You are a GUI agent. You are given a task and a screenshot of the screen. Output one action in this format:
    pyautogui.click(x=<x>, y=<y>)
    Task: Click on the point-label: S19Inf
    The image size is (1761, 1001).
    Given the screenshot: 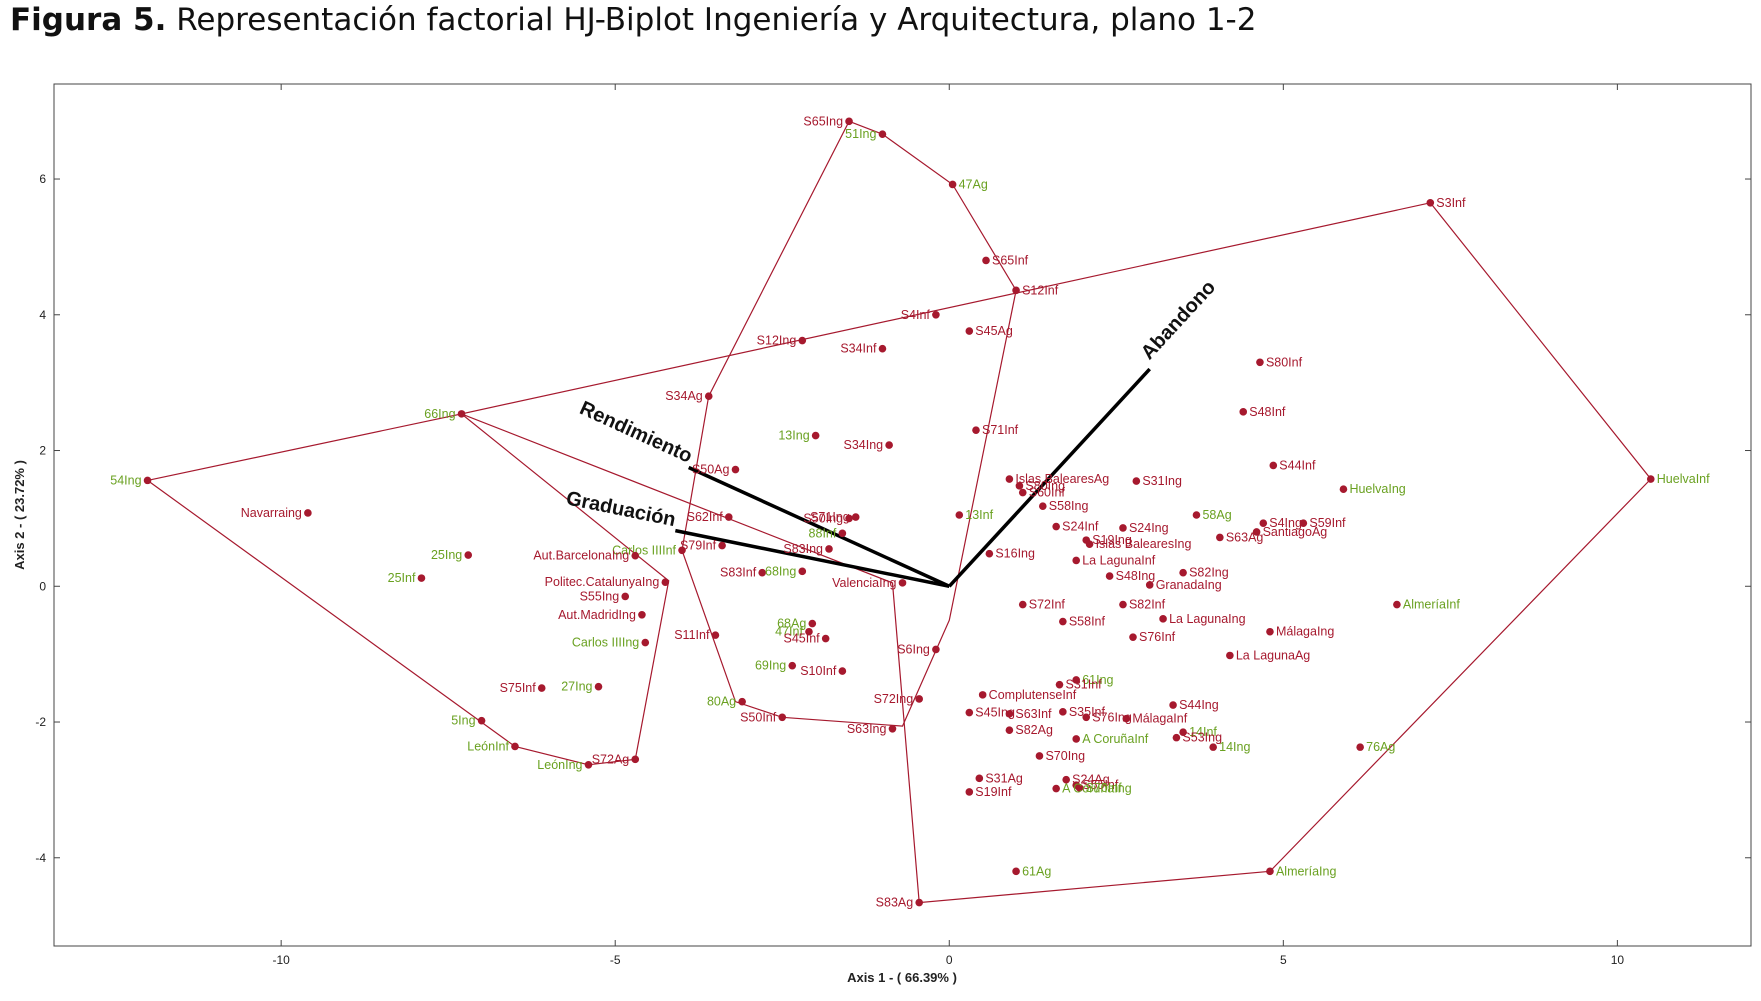 What is the action you would take?
    pyautogui.click(x=993, y=792)
    